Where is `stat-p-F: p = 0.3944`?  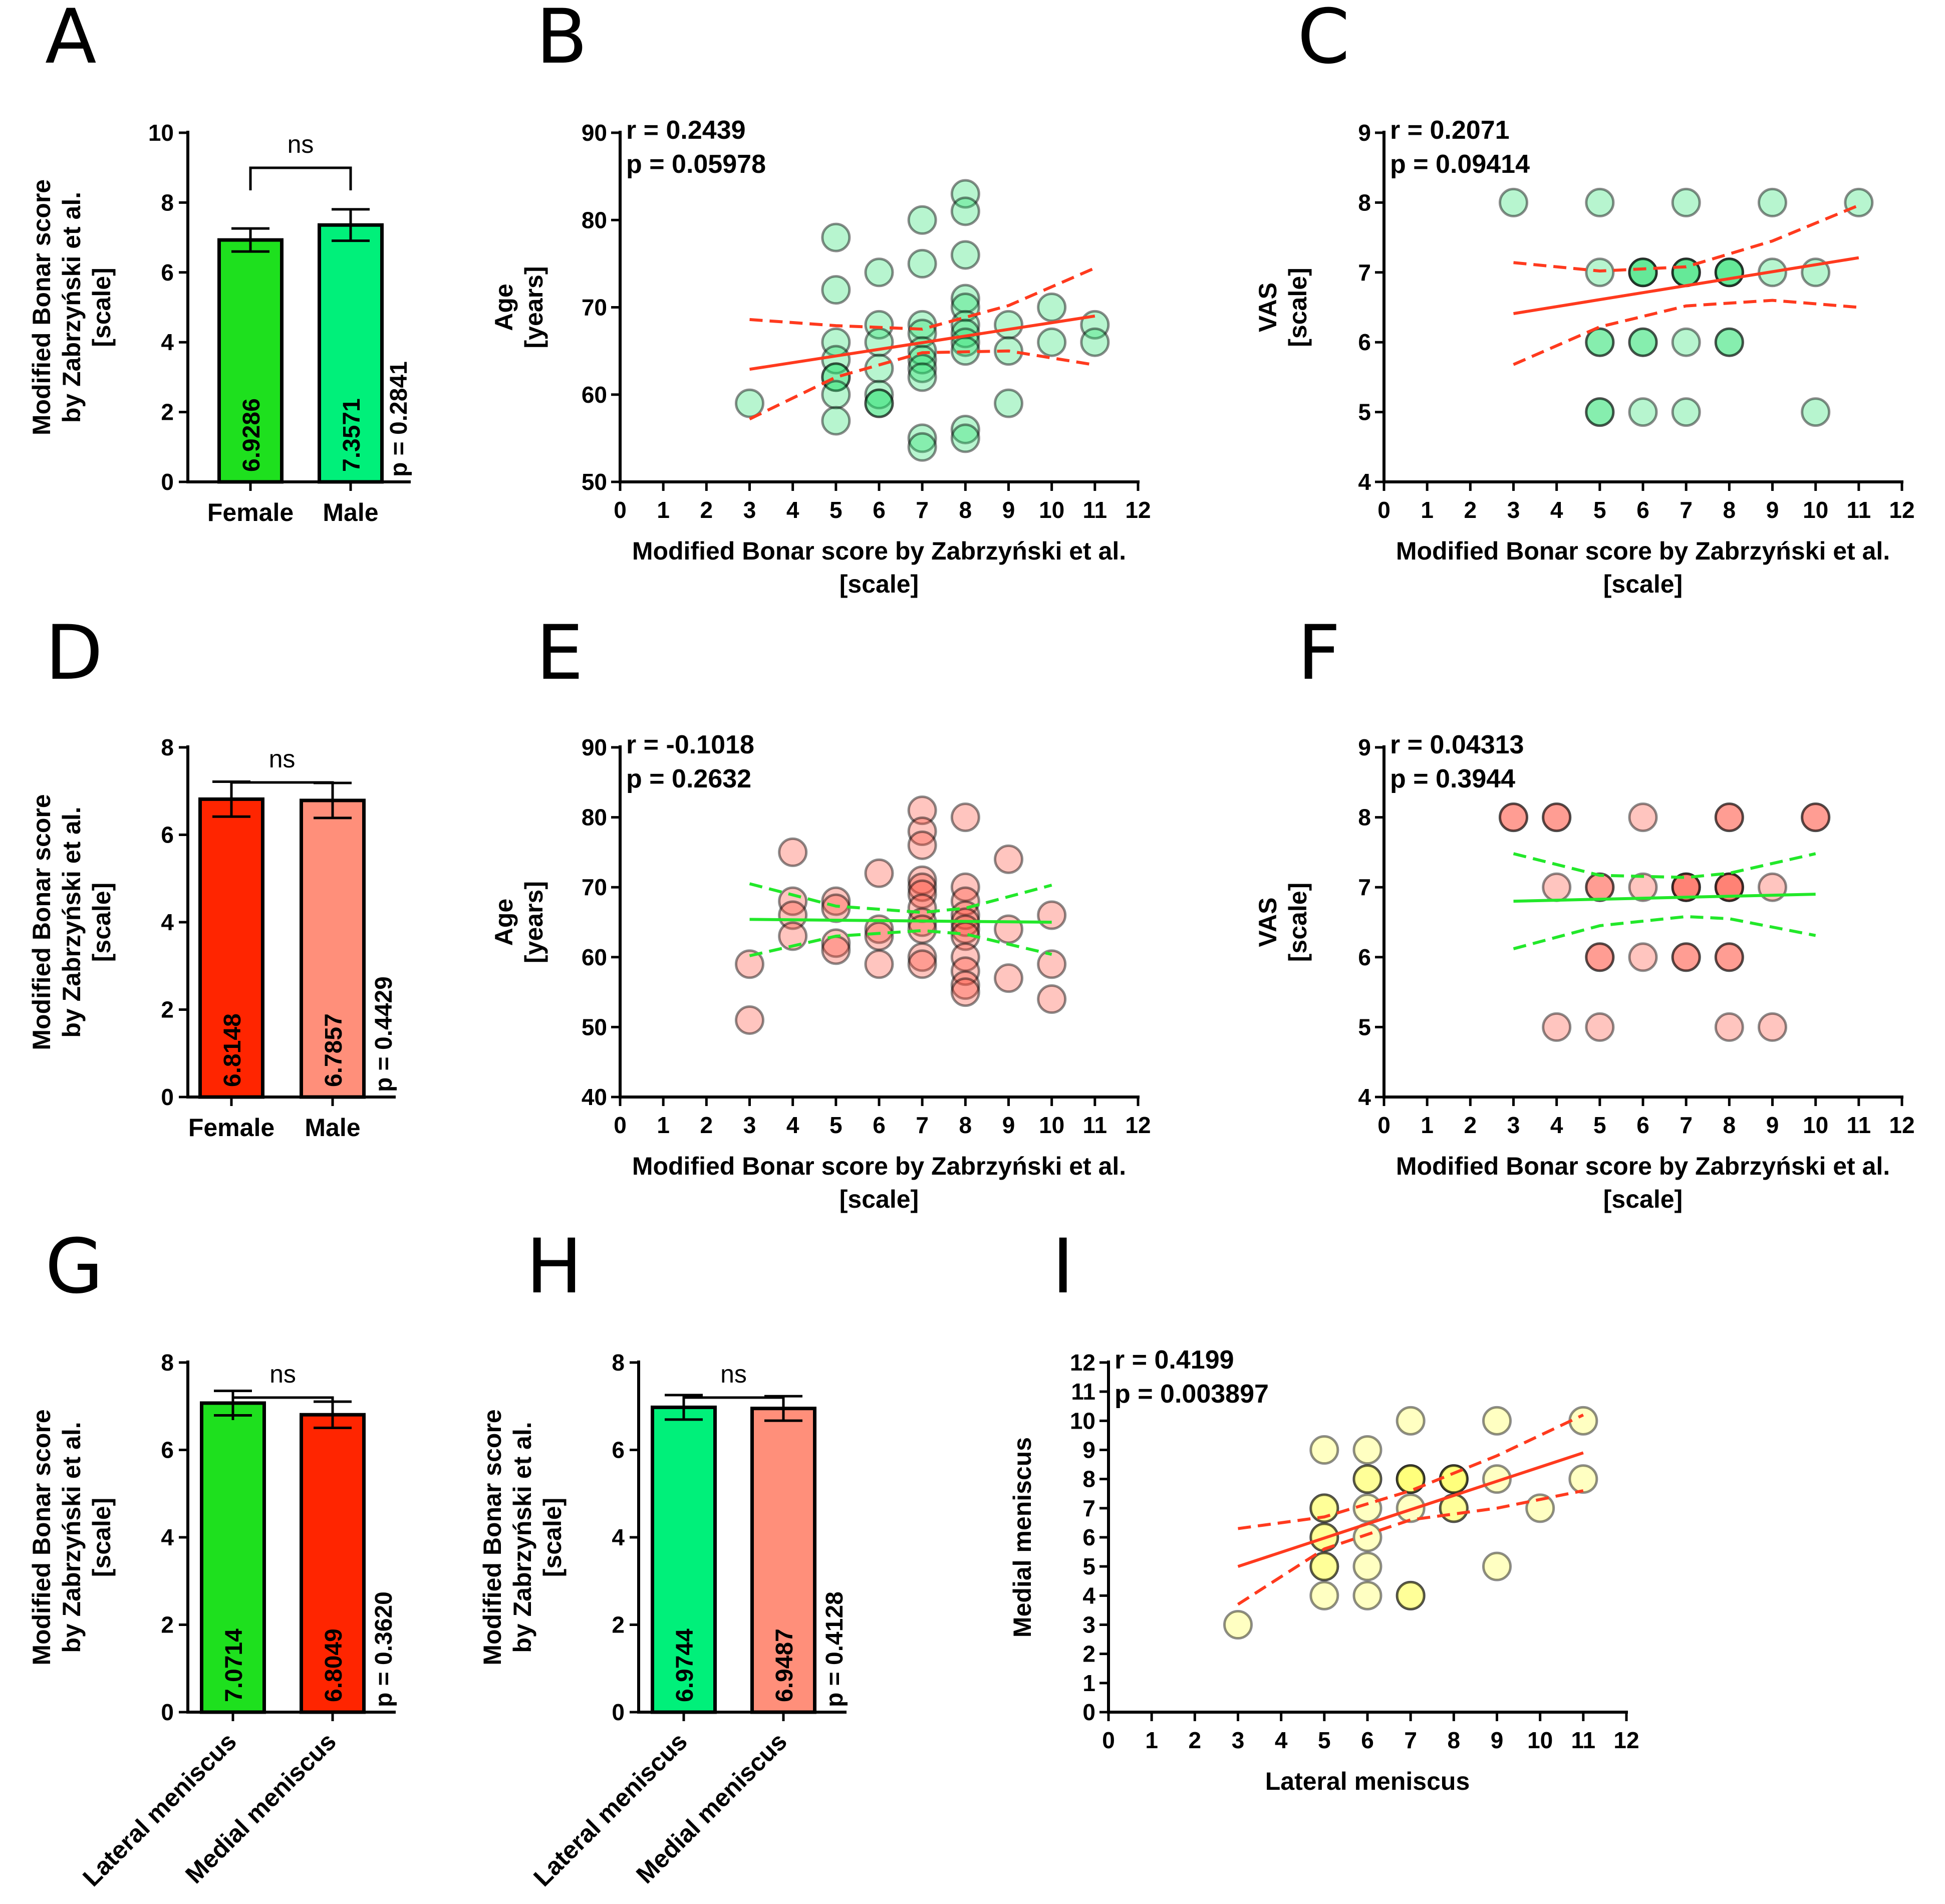
stat-p-F: p = 0.3944 is located at coordinates (1452, 779).